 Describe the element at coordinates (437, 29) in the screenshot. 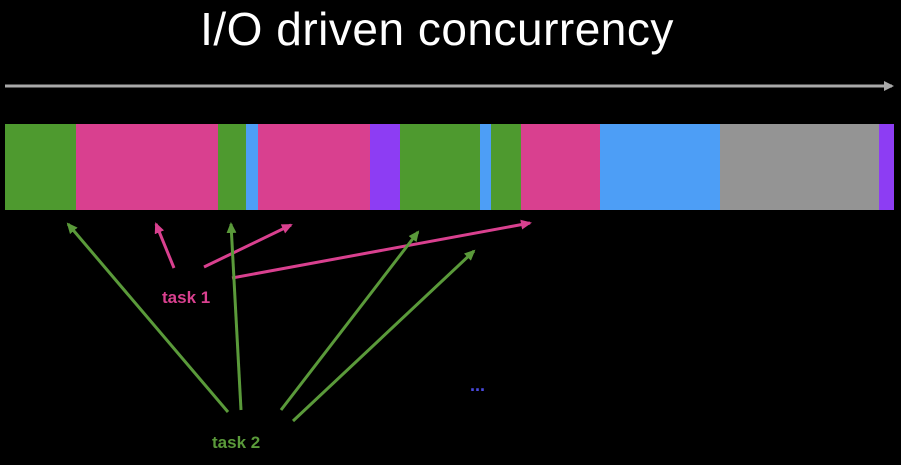

I see `slide-title: I/O driven concurrency` at that location.